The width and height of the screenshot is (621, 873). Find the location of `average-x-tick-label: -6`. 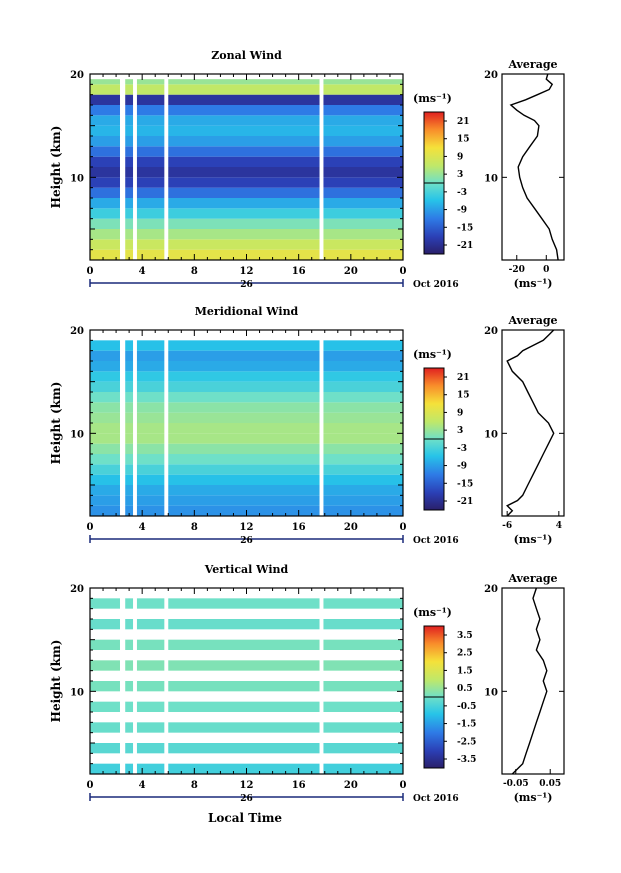

average-x-tick-label: -6 is located at coordinates (507, 526).